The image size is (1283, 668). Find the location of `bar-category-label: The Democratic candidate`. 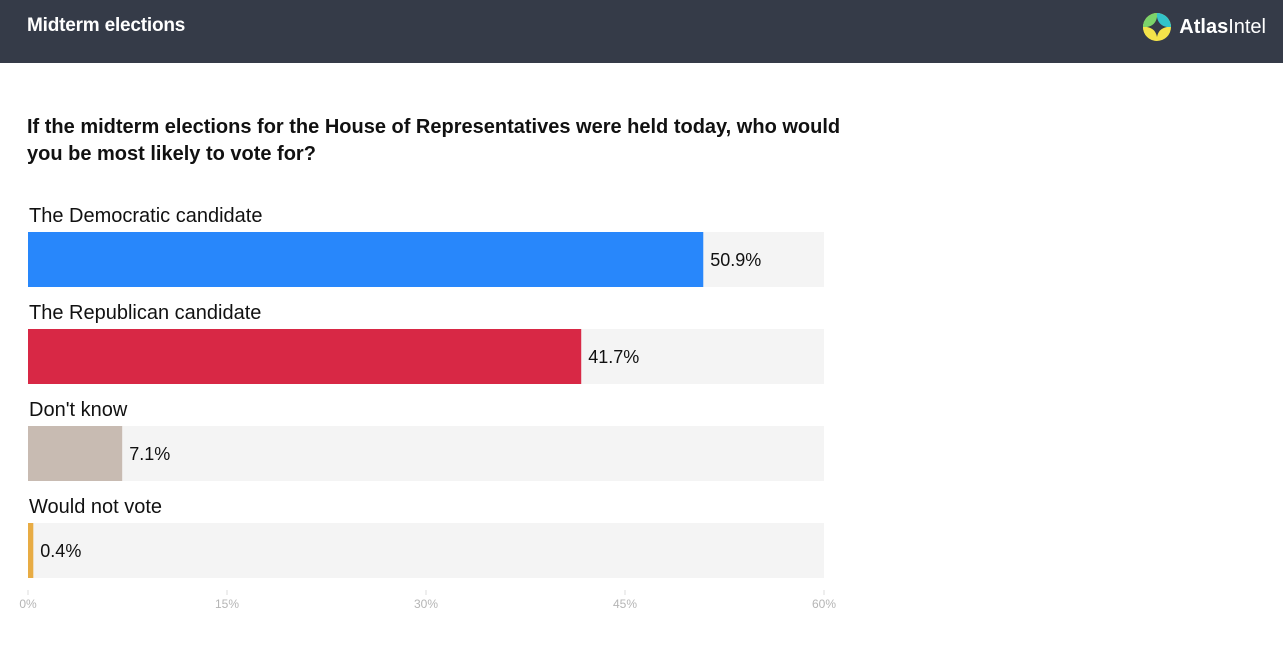

bar-category-label: The Democratic candidate is located at coordinates (145, 216).